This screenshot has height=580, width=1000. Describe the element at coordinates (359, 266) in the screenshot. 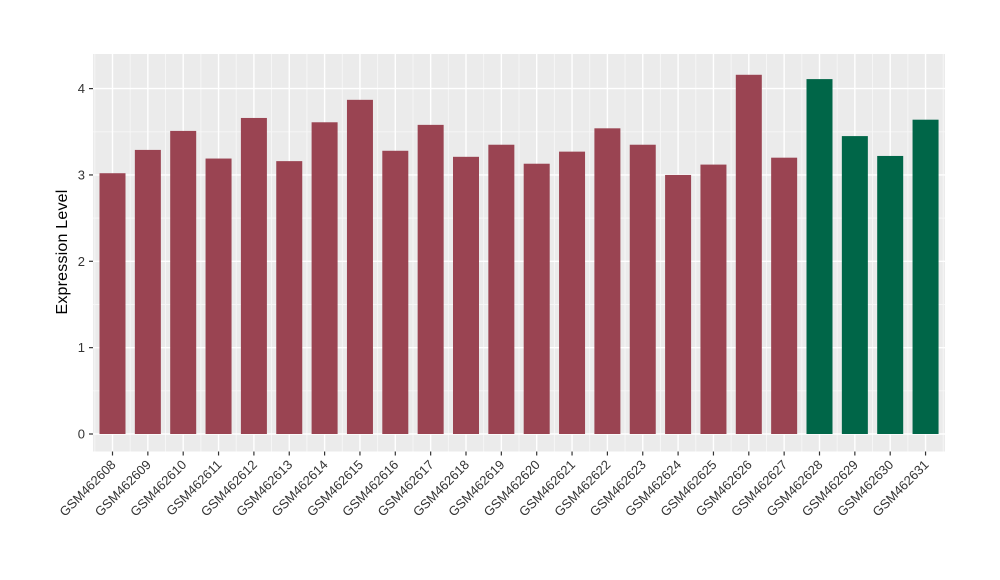

I see `bar-GSM462615` at that location.